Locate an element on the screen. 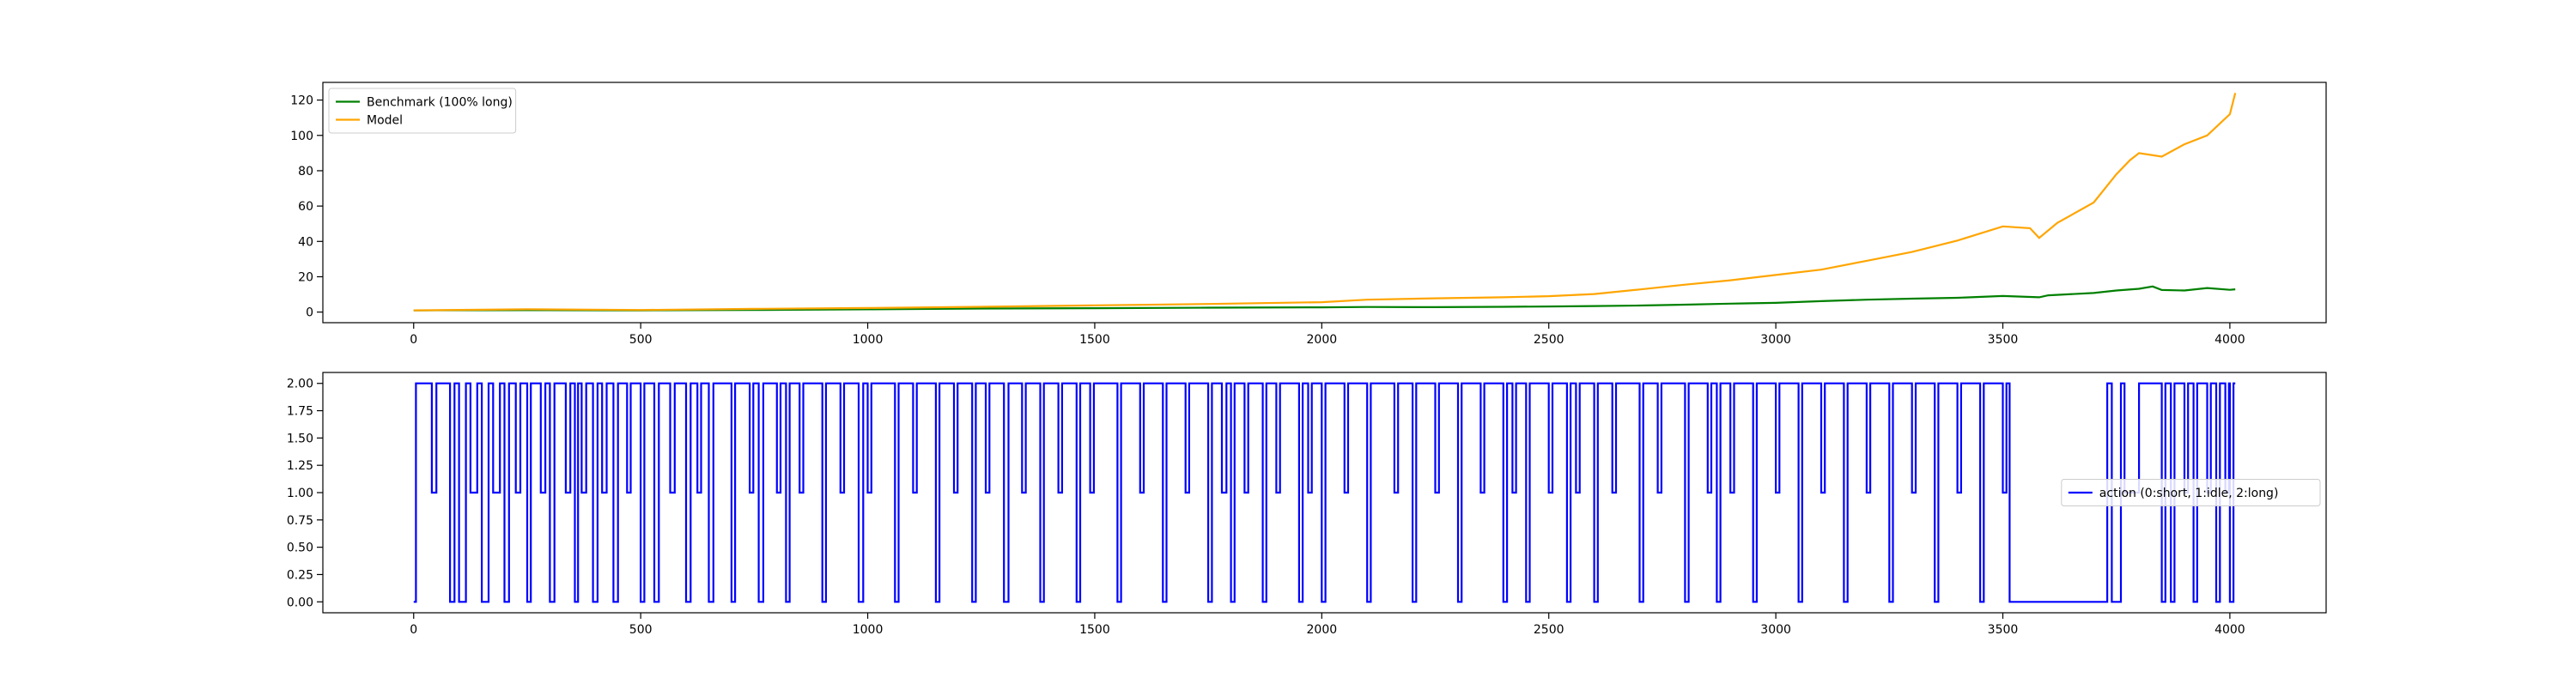  legend-actions: action (0:short, 1:idle, 2:long) is located at coordinates (2191, 492).